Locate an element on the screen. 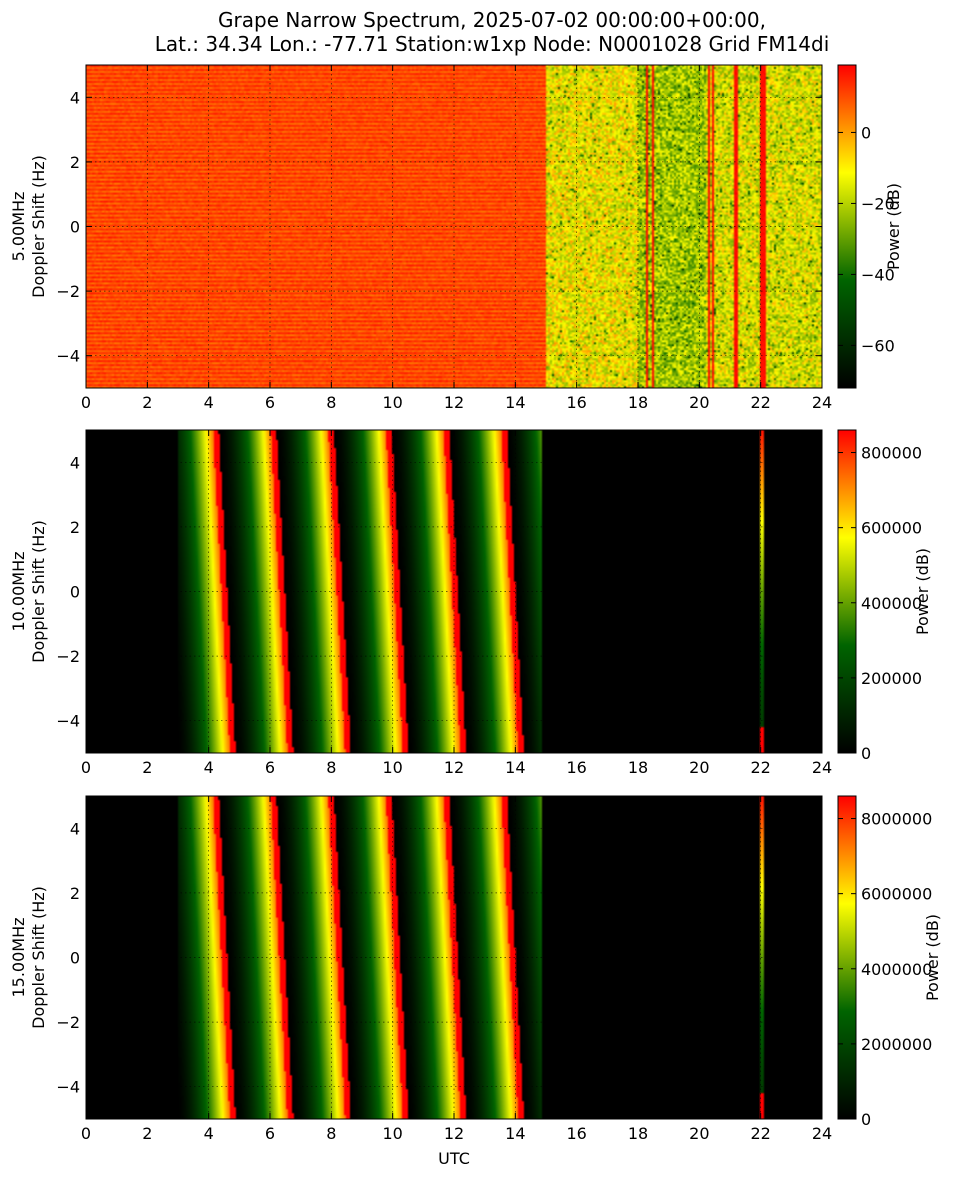  x-axis-label: UTC is located at coordinates (454, 1158).